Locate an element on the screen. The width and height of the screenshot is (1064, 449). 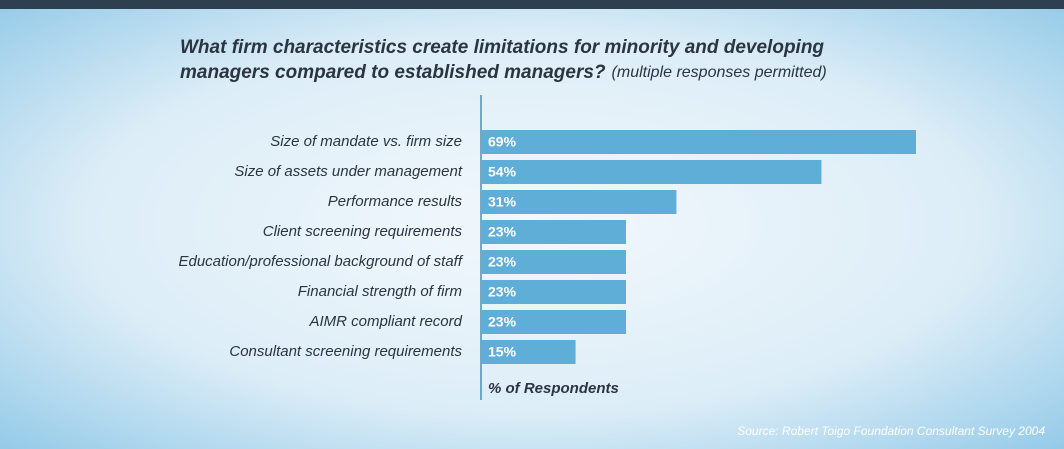
category-label: Financial strength of firm is located at coordinates (380, 291).